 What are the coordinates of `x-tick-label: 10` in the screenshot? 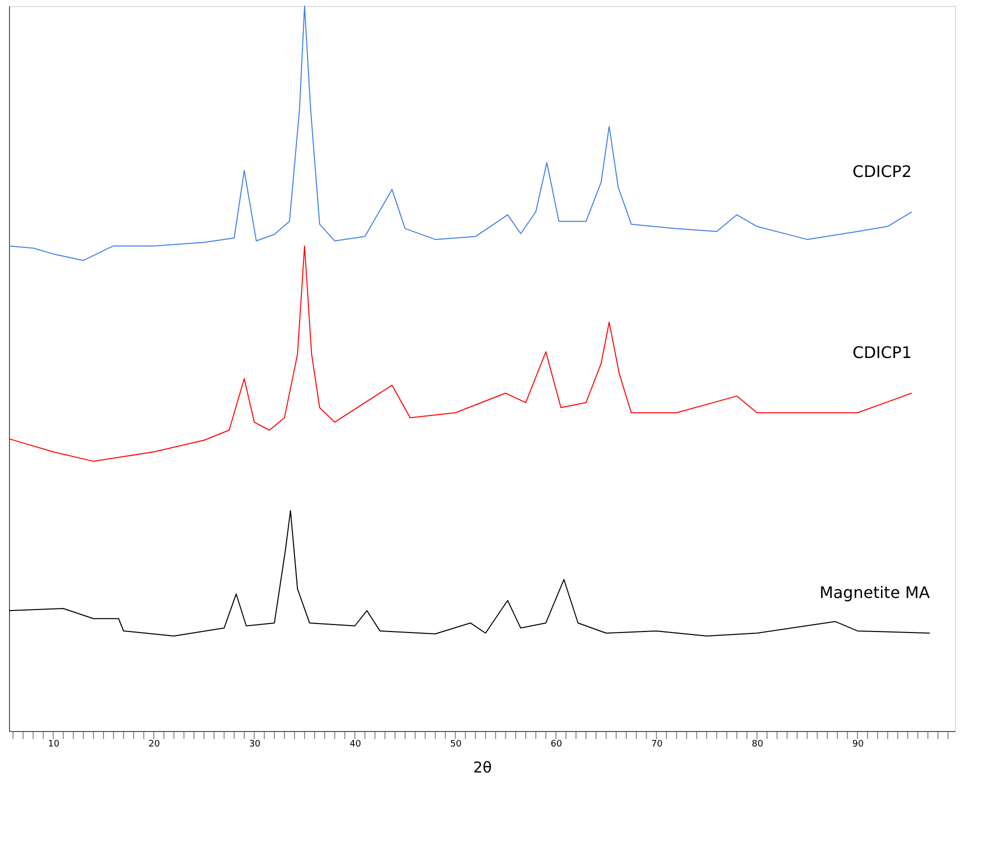 It's located at (54, 745).